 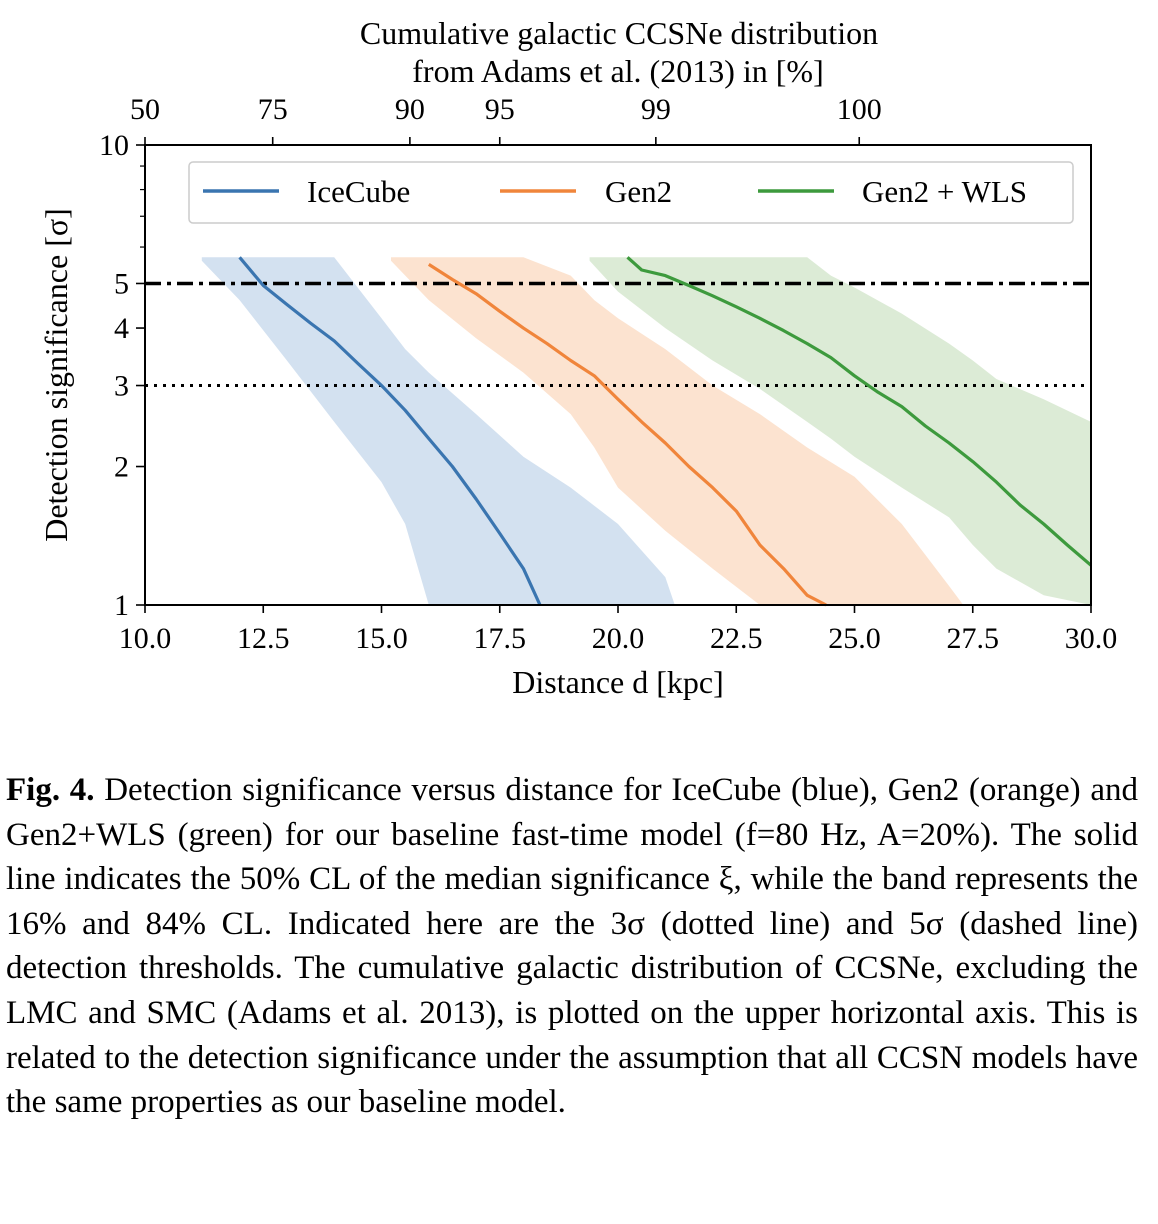 What do you see at coordinates (500, 109) in the screenshot?
I see `top-tick-label: 95` at bounding box center [500, 109].